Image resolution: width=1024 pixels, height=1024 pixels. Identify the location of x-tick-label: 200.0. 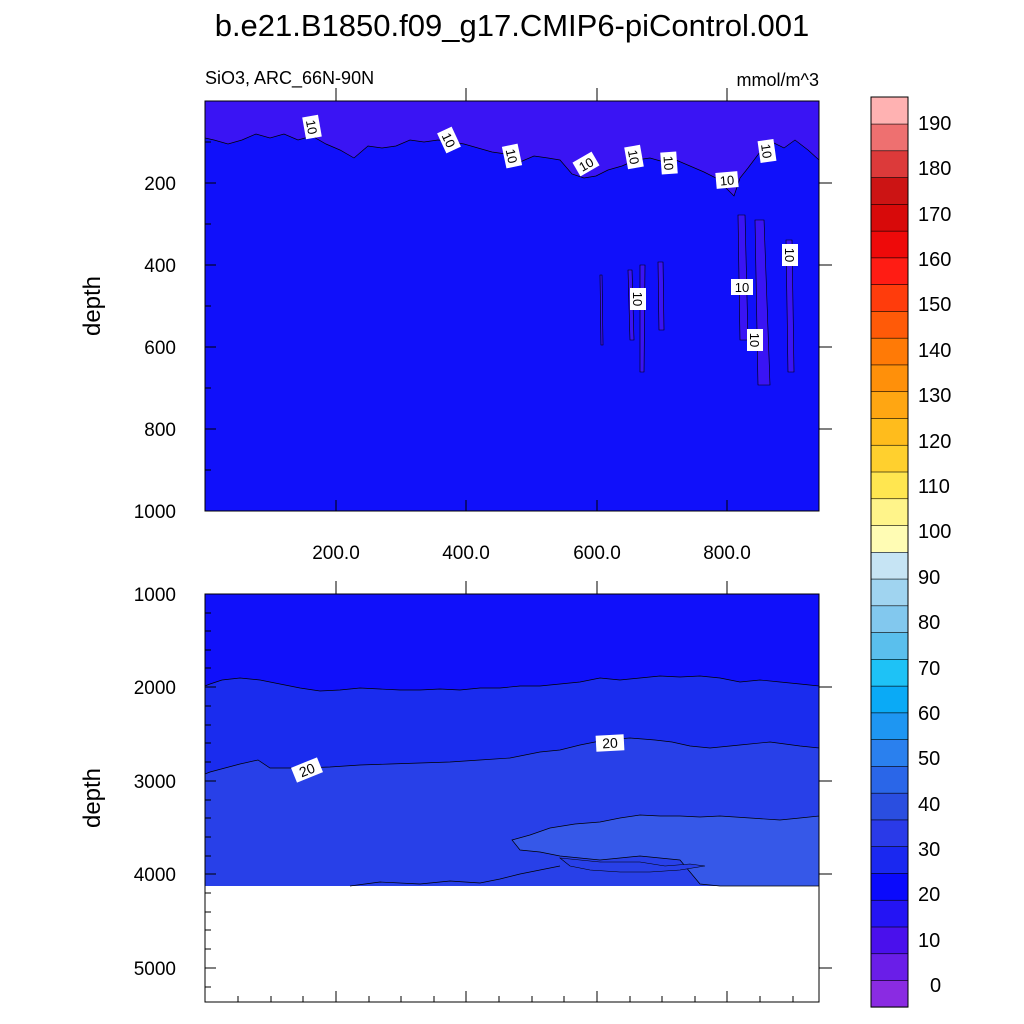
(336, 553).